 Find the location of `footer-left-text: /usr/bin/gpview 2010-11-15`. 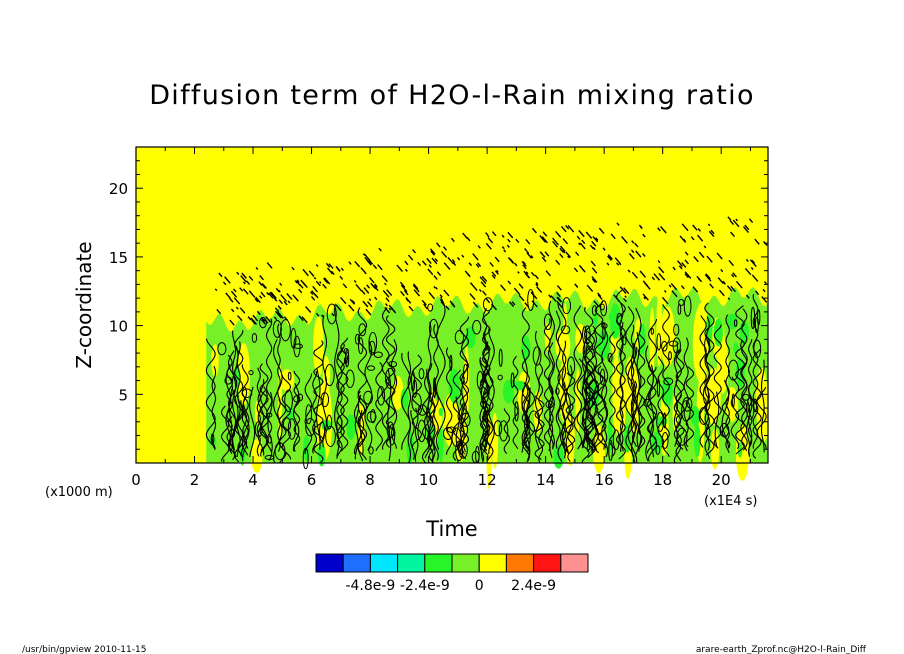

footer-left-text: /usr/bin/gpview 2010-11-15 is located at coordinates (84, 649).